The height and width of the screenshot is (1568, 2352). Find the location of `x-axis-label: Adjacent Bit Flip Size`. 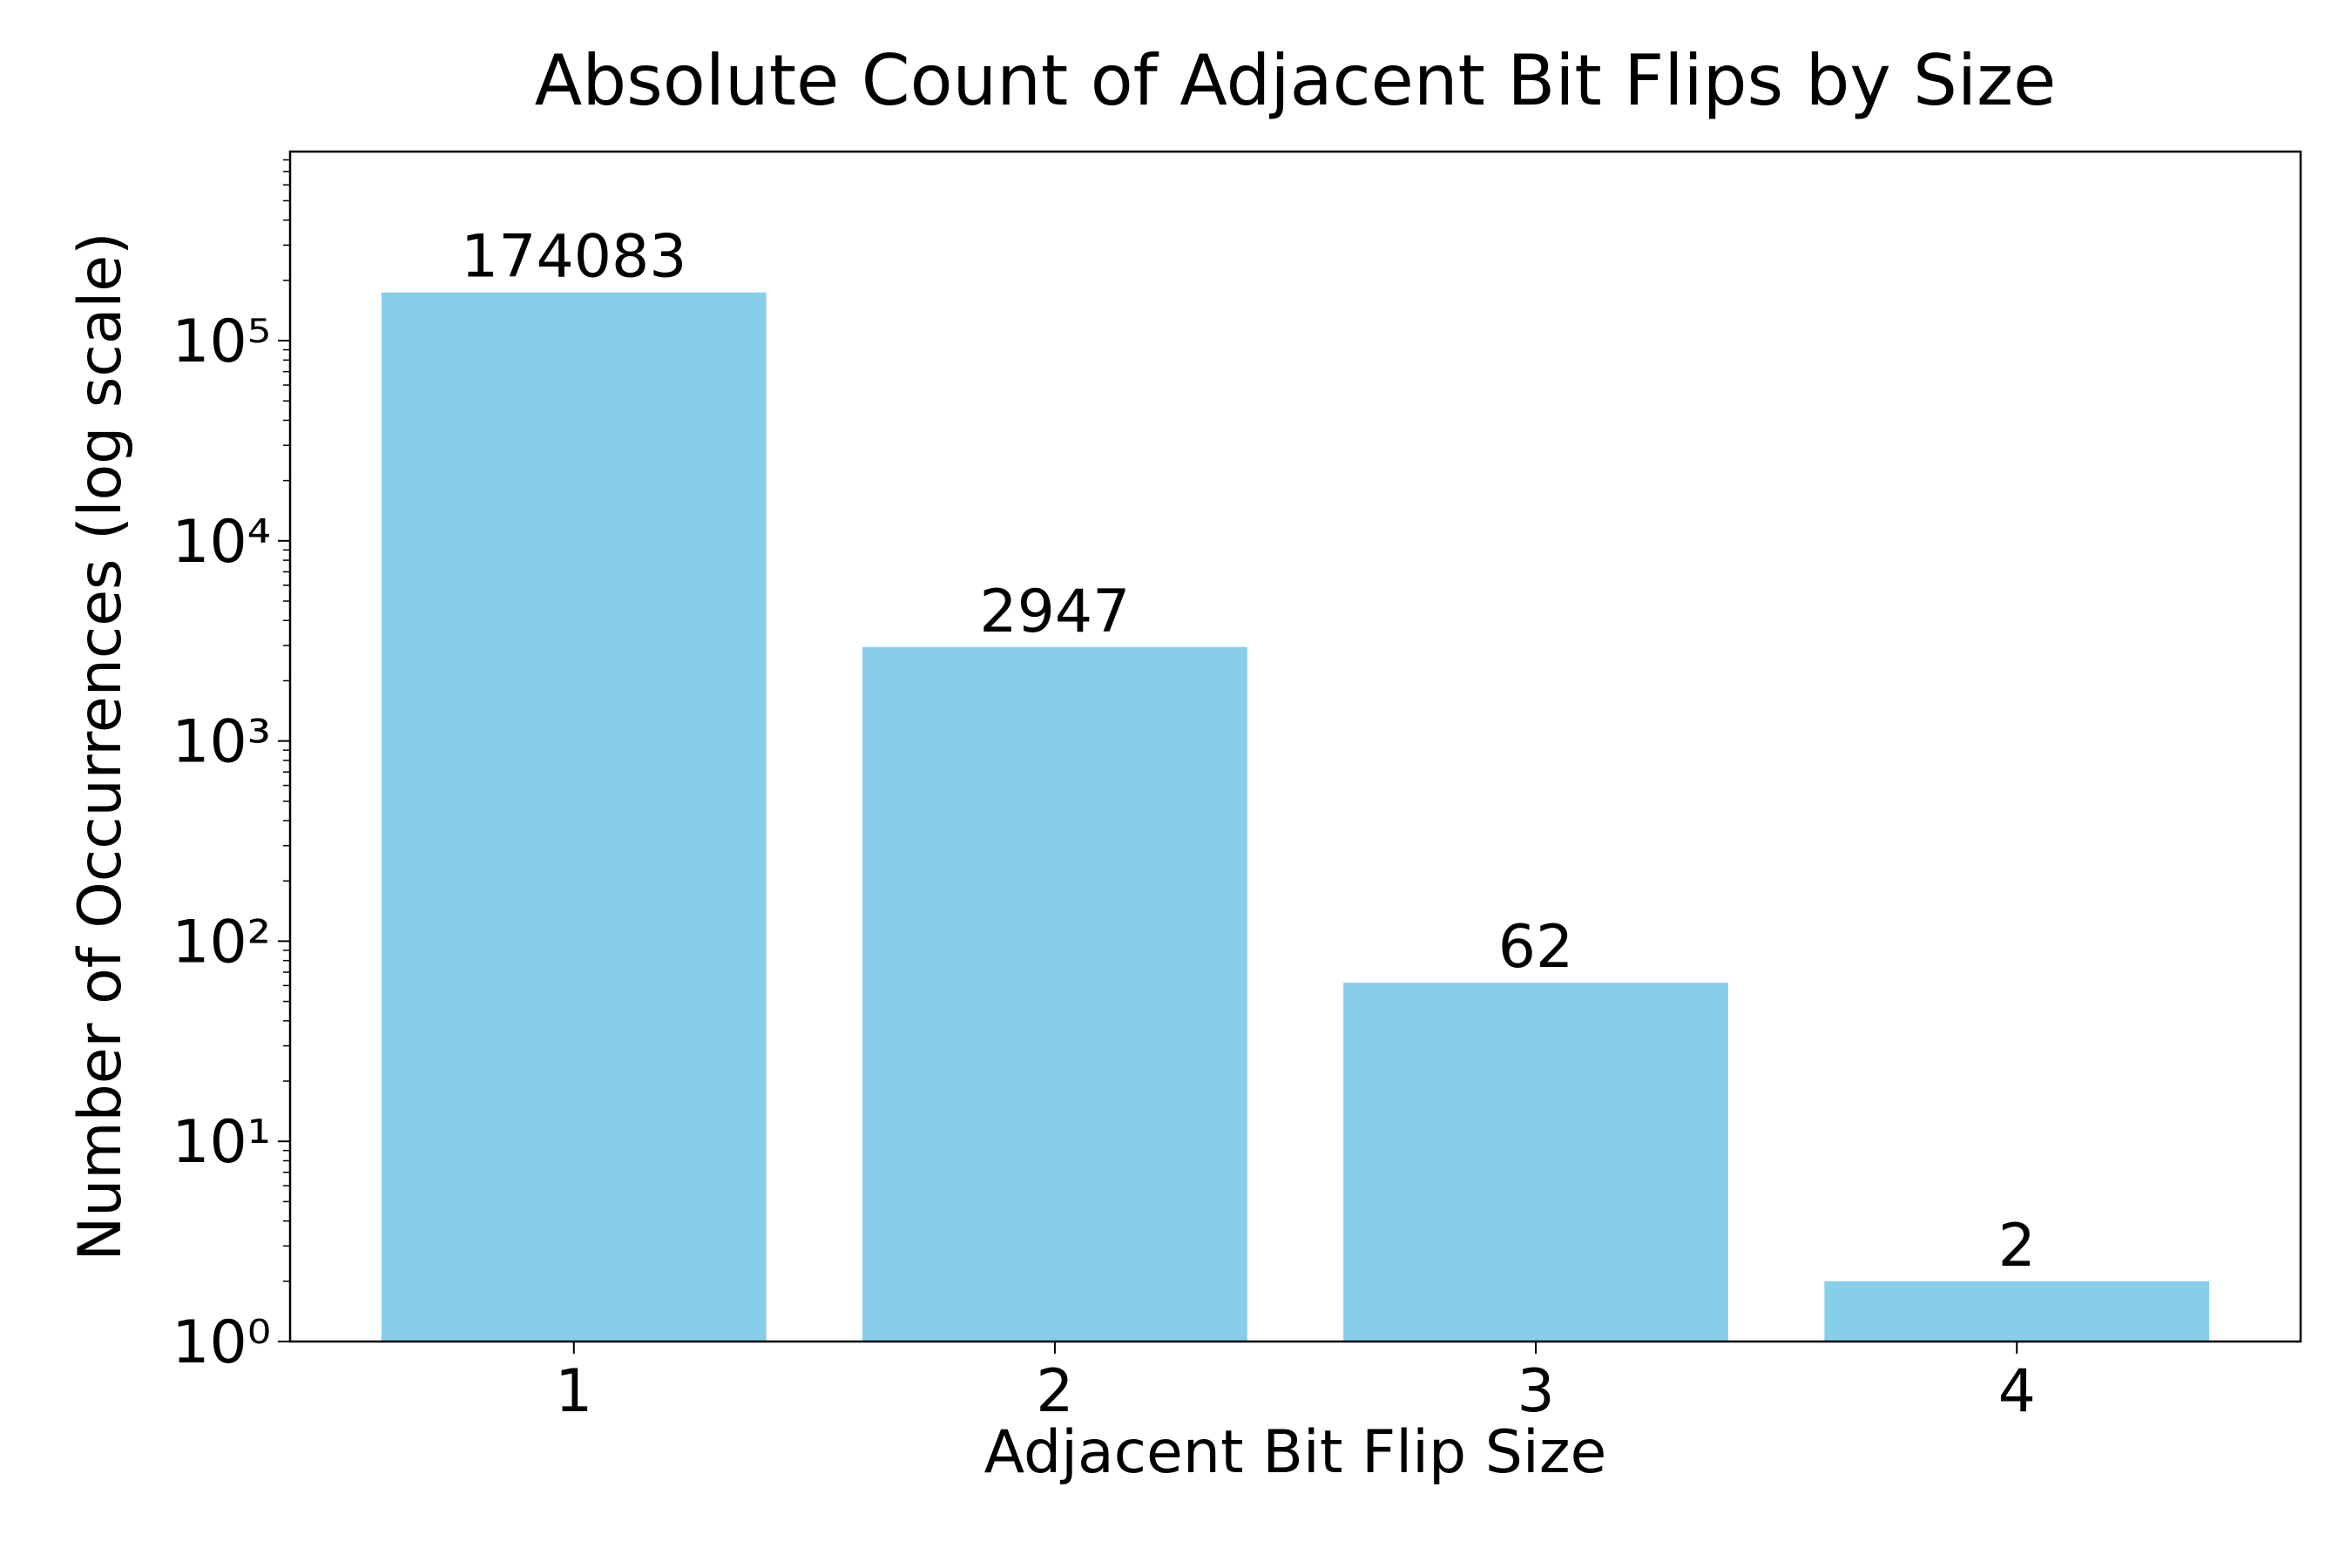

x-axis-label: Adjacent Bit Flip Size is located at coordinates (1295, 1452).